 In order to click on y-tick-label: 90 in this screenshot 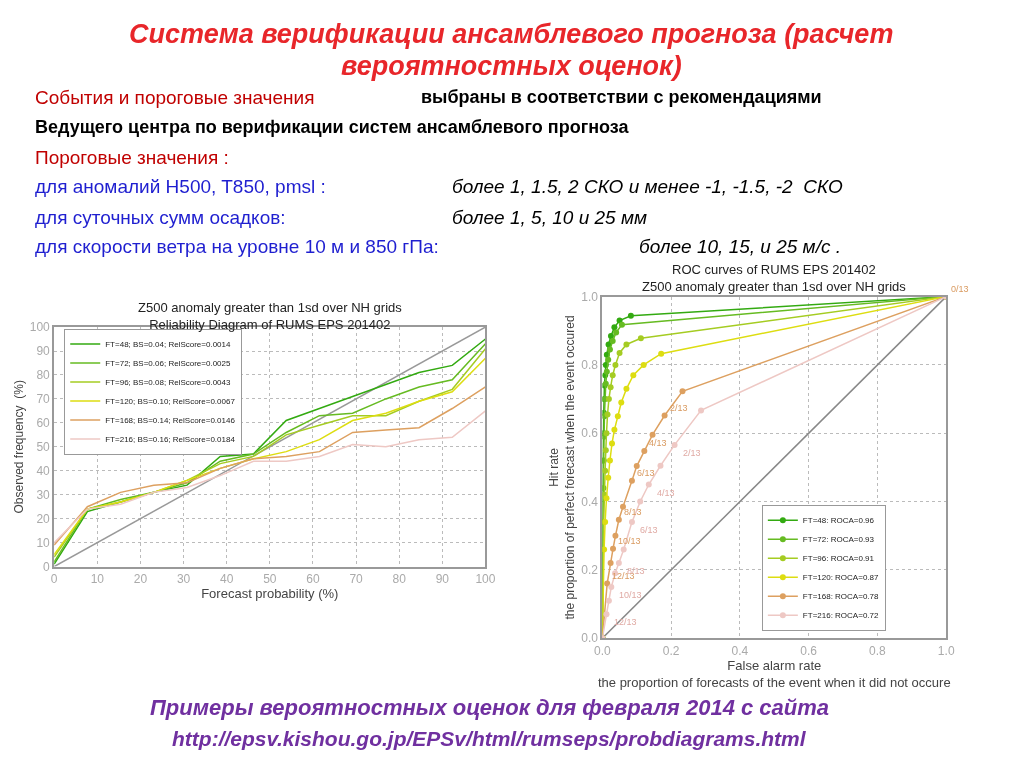, I will do `click(43, 351)`.